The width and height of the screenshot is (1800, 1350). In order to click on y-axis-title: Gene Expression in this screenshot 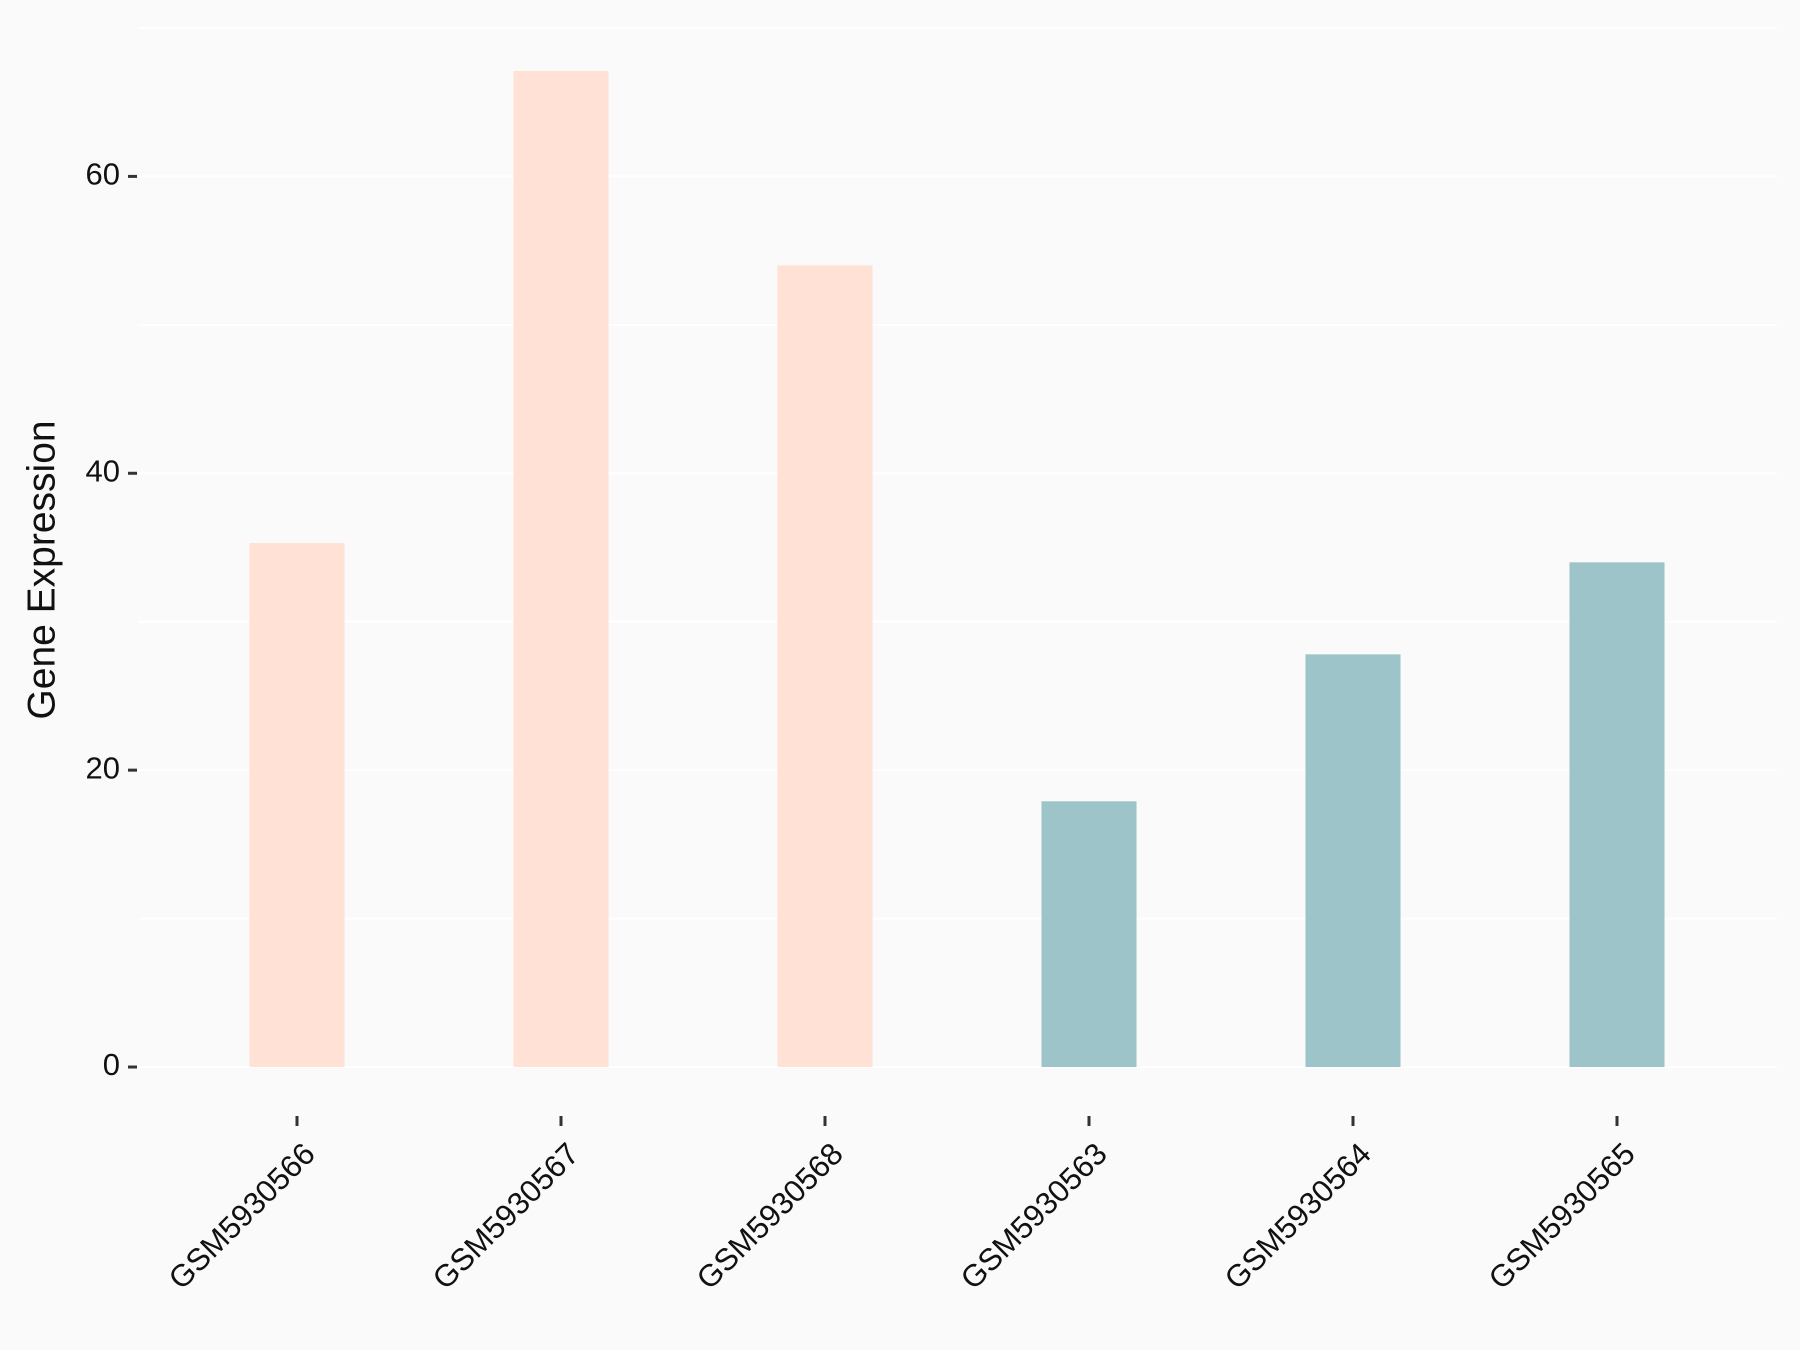, I will do `click(41, 569)`.